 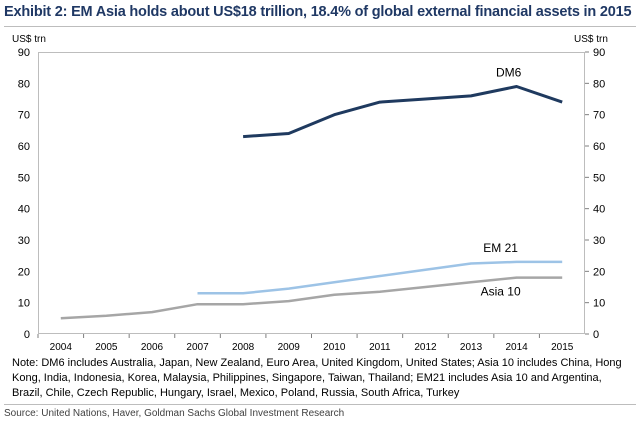 I want to click on y-tick-right: 70, so click(x=599, y=116).